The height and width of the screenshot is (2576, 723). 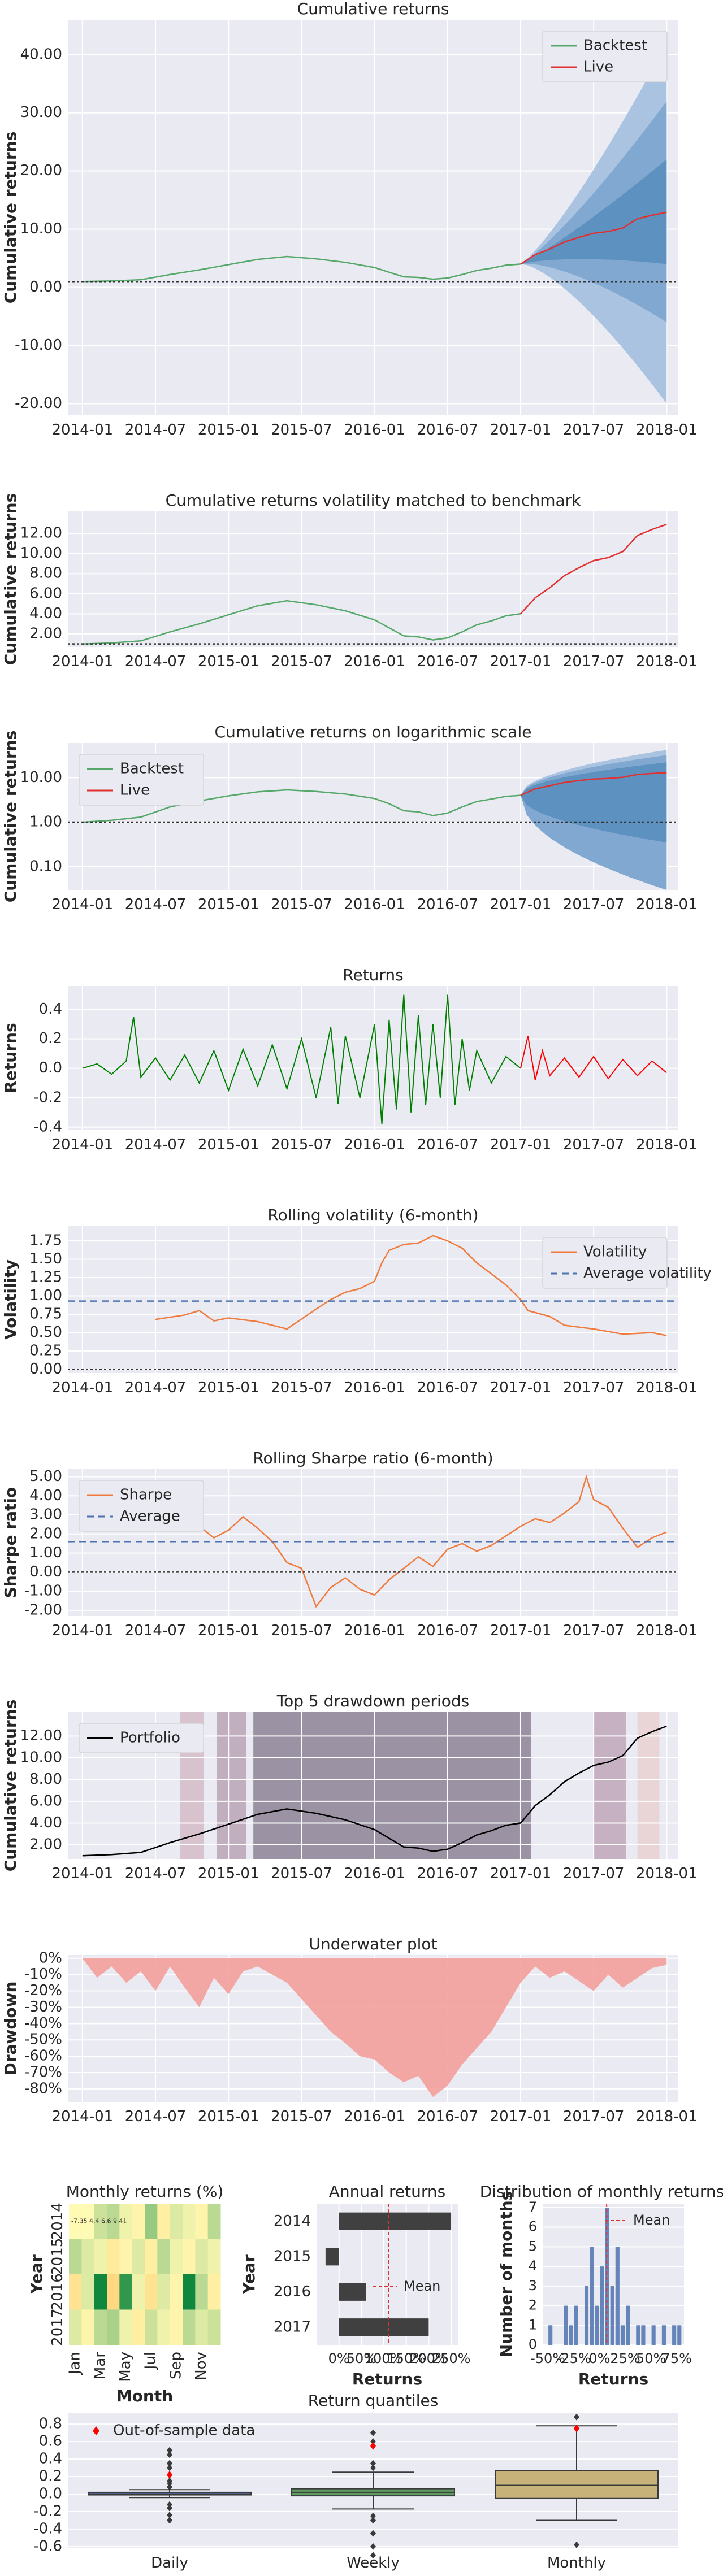 I want to click on y-tick-label: 30.00, so click(x=41, y=112).